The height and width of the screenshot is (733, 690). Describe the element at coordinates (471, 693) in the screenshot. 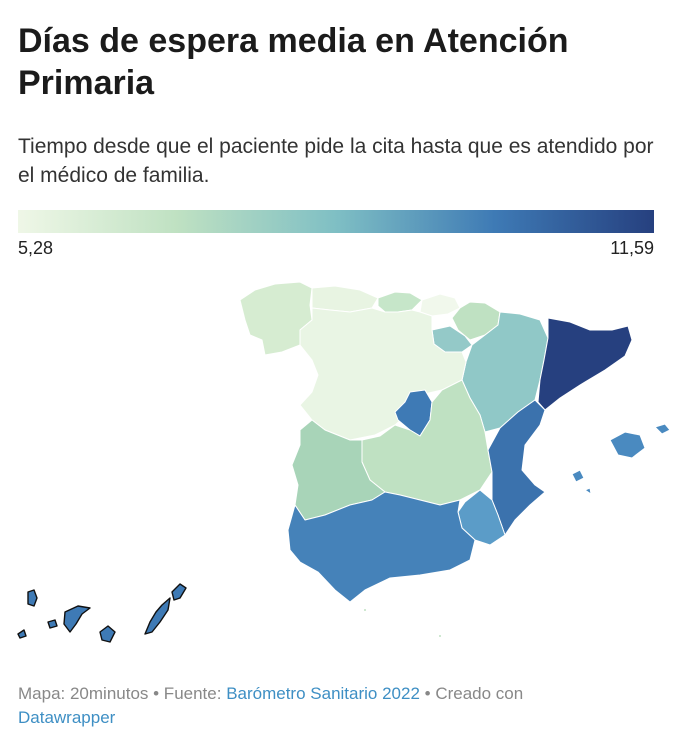

I see `footer-middle: • Creado con` at that location.